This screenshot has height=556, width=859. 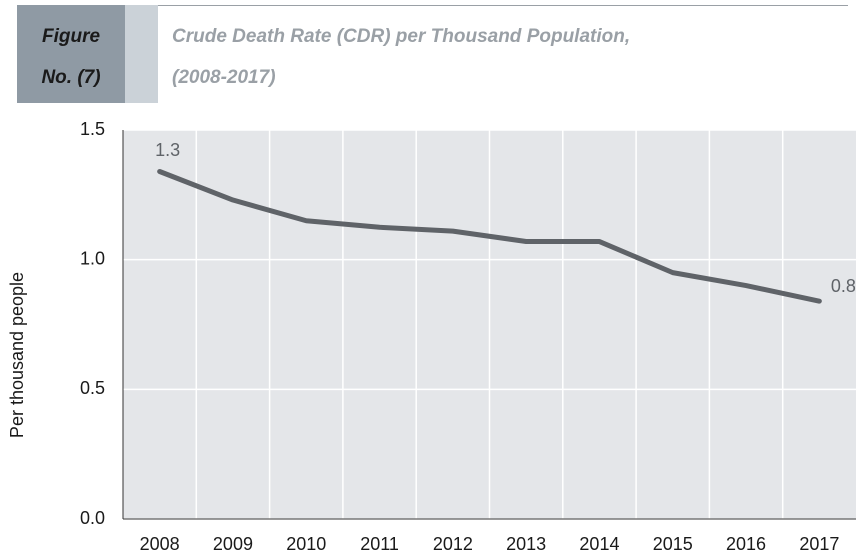 What do you see at coordinates (141, 54) in the screenshot?
I see `figure-strip` at bounding box center [141, 54].